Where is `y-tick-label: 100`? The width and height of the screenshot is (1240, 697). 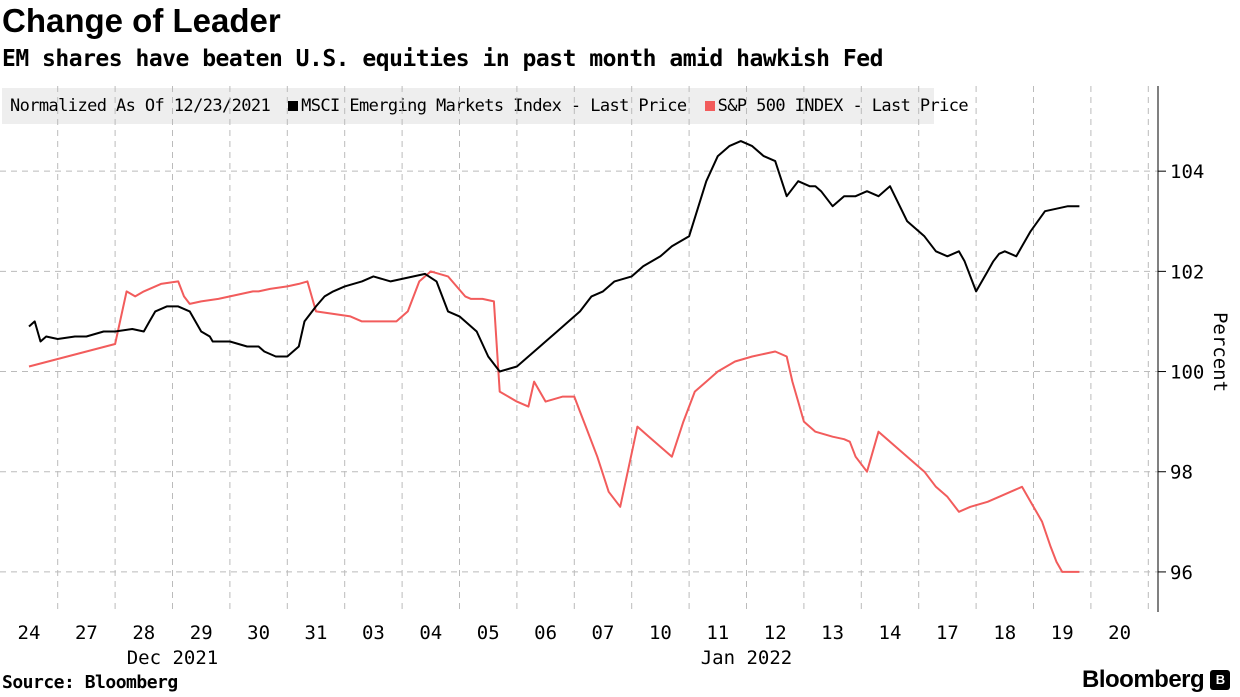 y-tick-label: 100 is located at coordinates (1187, 373).